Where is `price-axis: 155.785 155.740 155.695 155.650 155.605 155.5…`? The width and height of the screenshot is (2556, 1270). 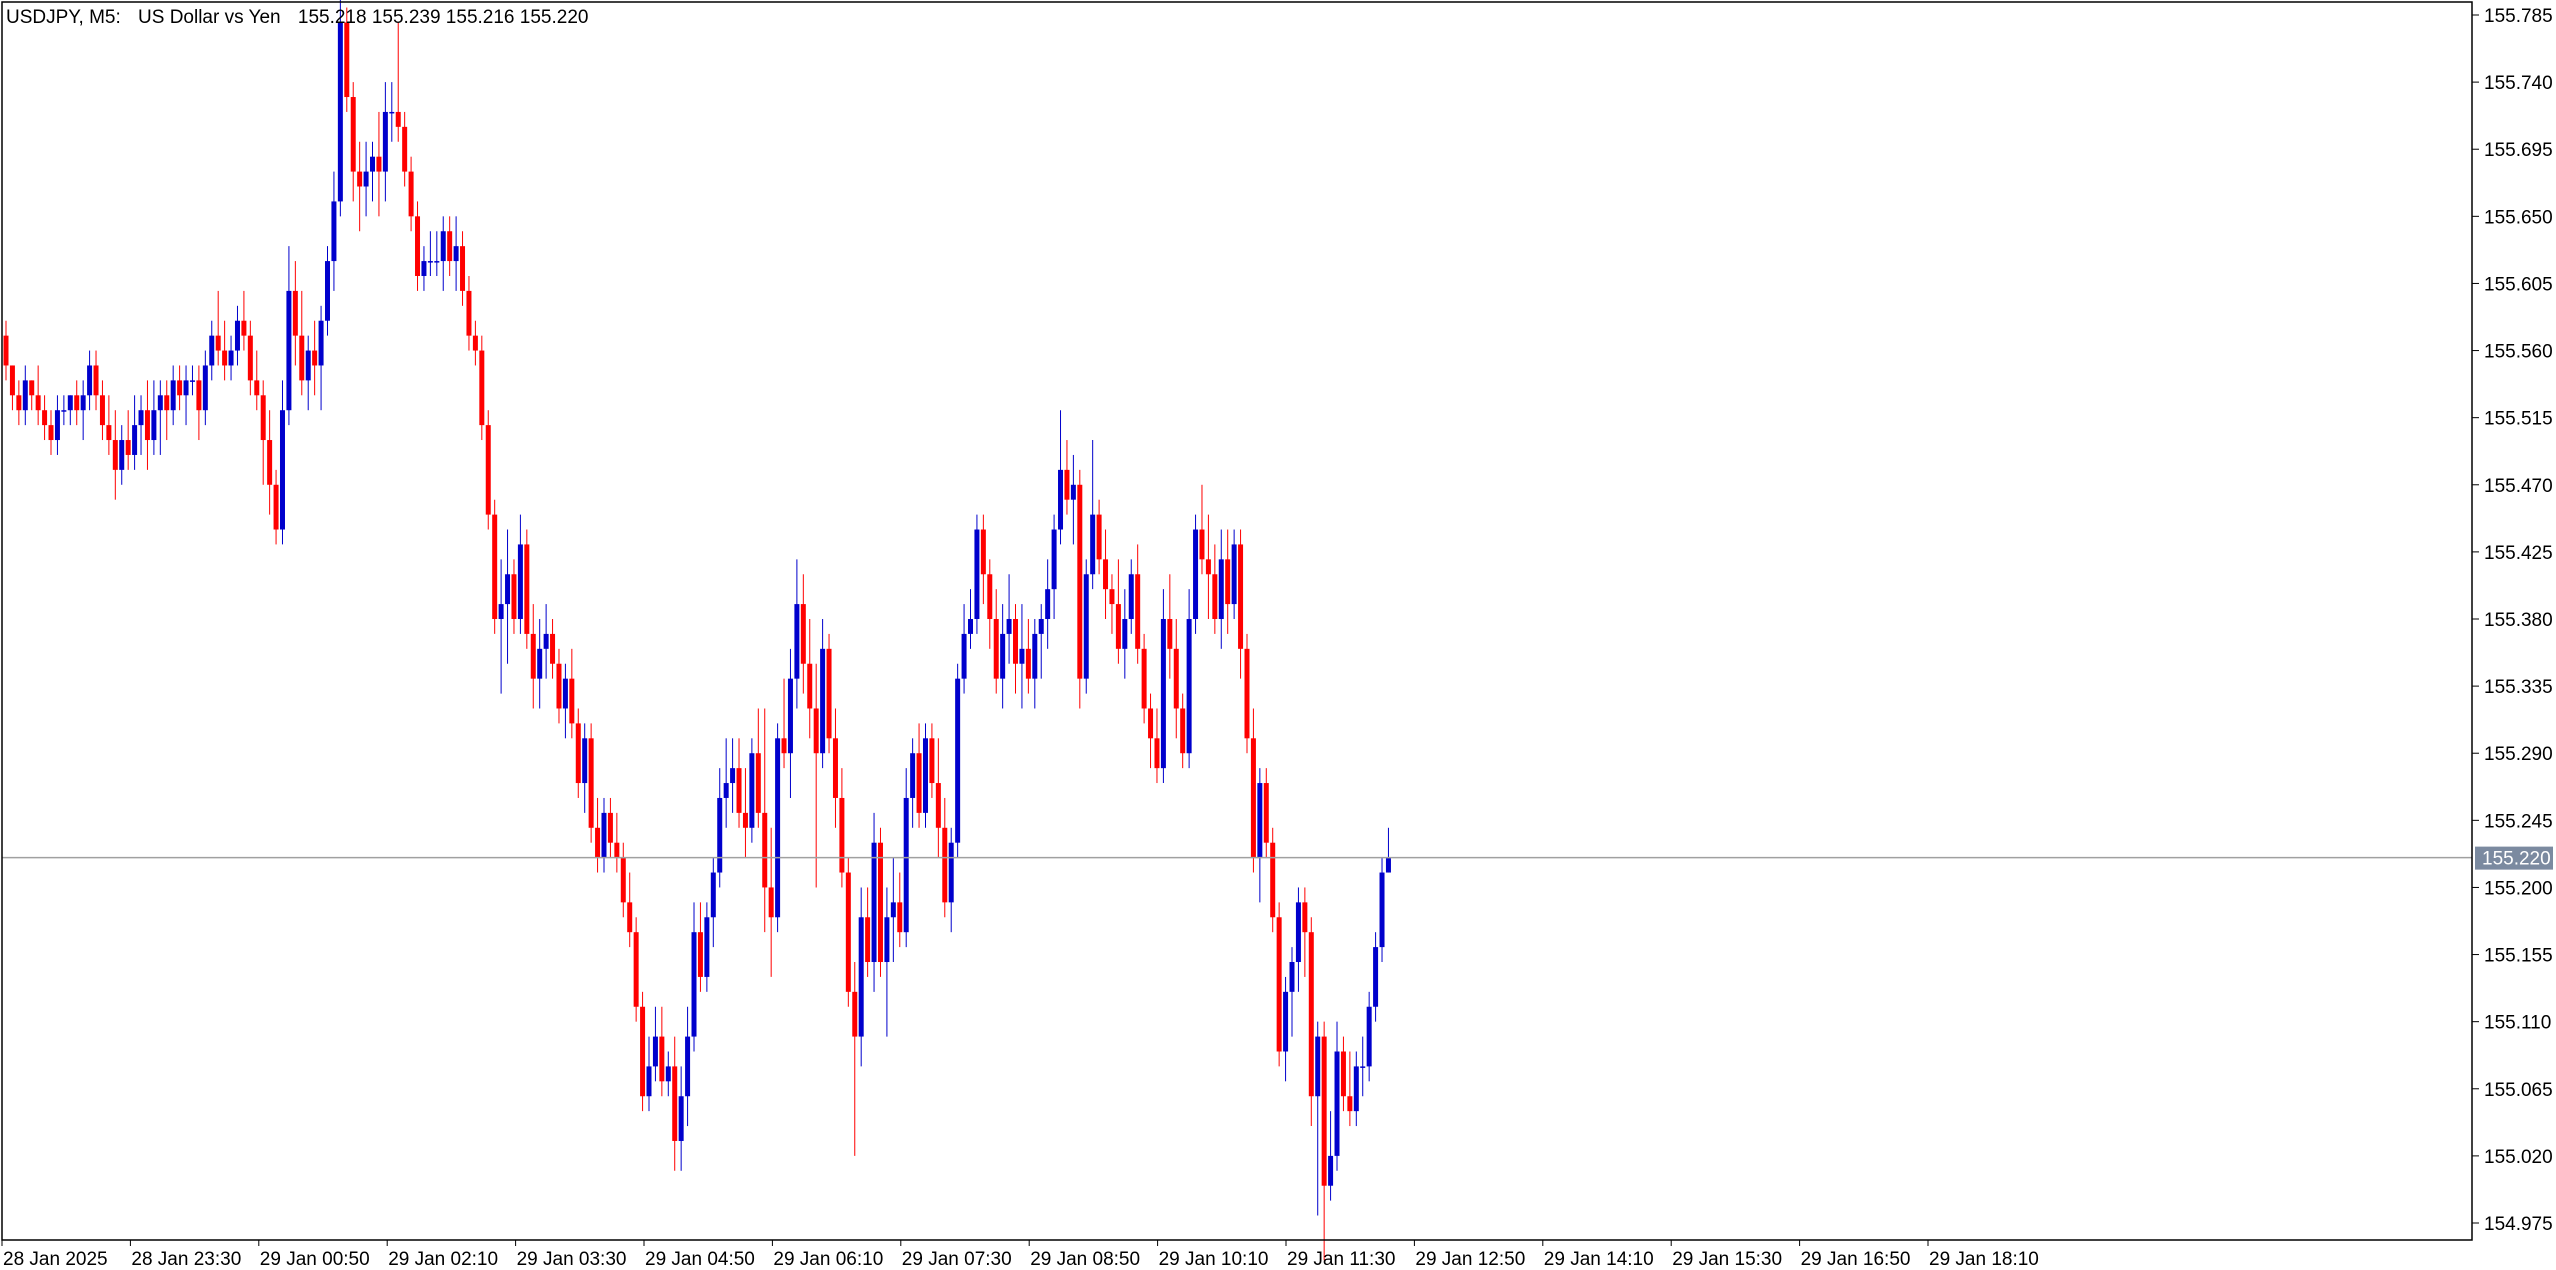 price-axis: 155.785 155.740 155.695 155.650 155.605 155.5… is located at coordinates (2512, 620).